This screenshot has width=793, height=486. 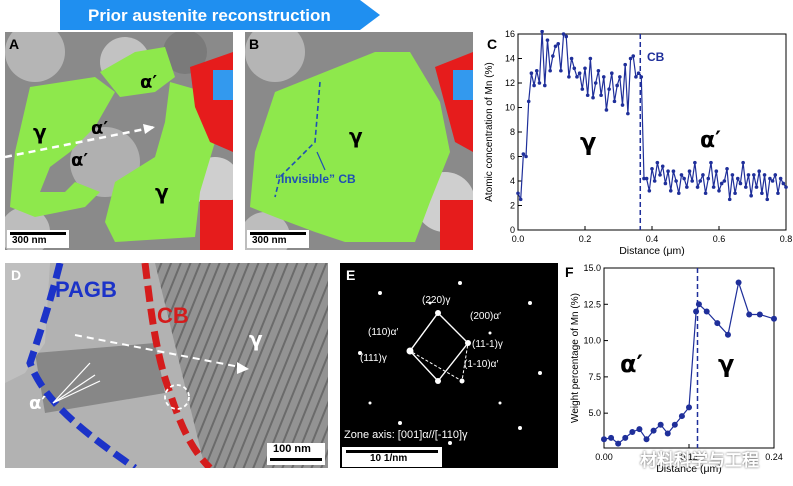 I want to click on y-tick-label: 0, so click(x=512, y=230).